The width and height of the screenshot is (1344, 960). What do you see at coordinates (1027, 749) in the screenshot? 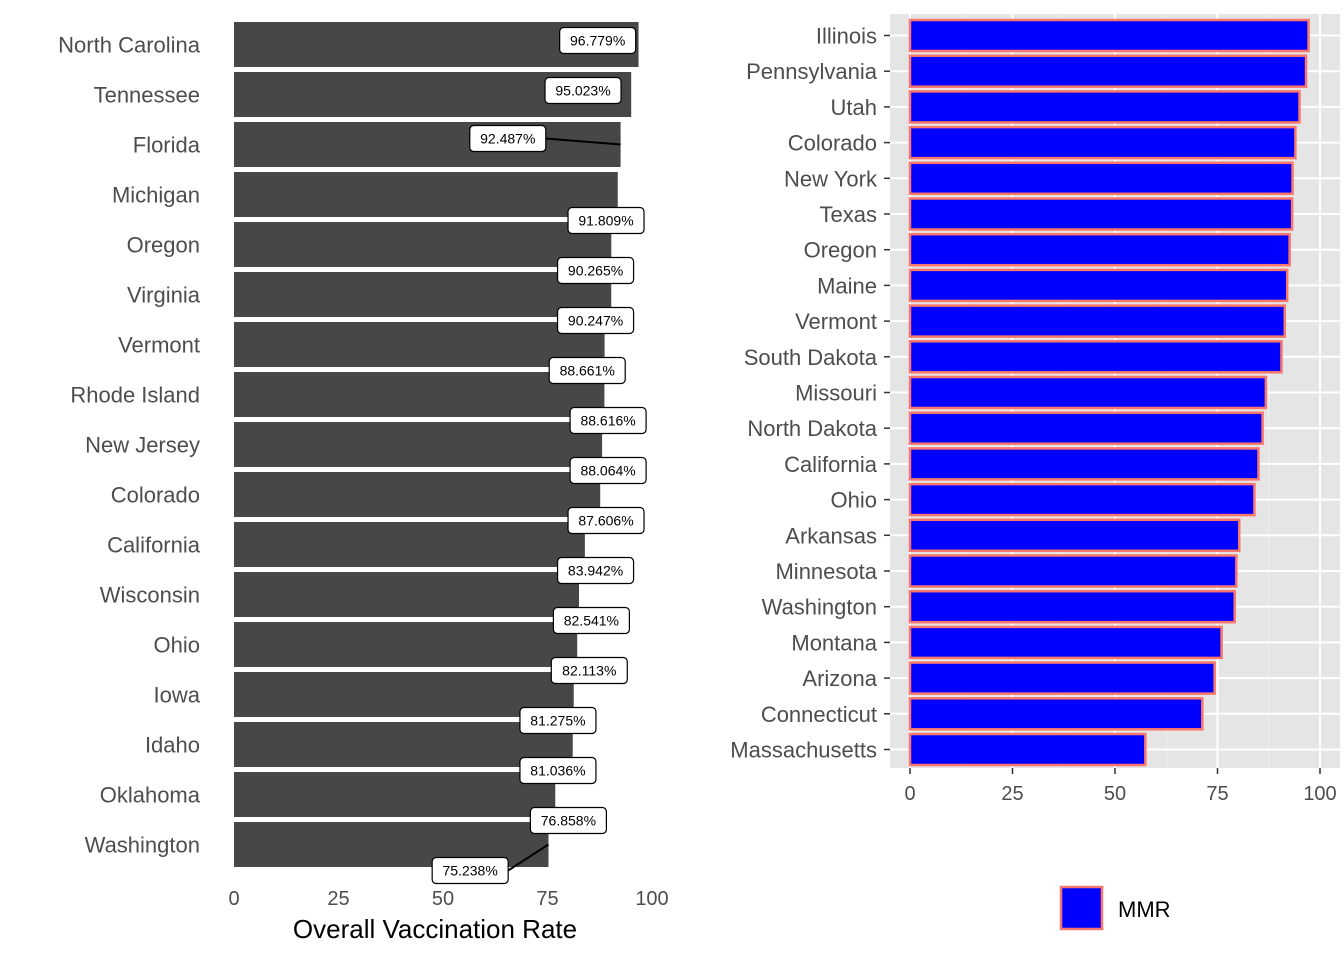
I see `mmr-bar-massachusetts` at bounding box center [1027, 749].